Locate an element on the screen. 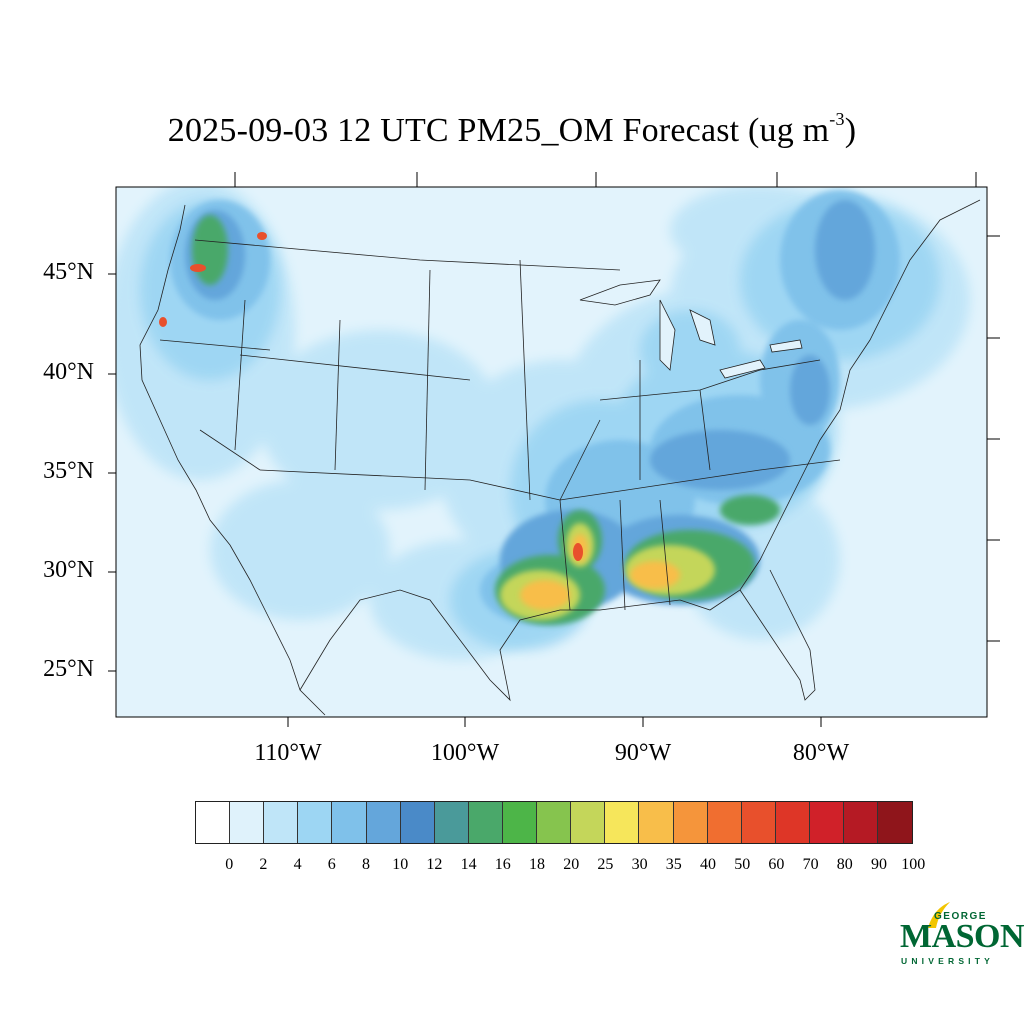 The width and height of the screenshot is (1024, 1024). gmu-logo: GEORGE MASON UNIVERSITY is located at coordinates (961, 935).